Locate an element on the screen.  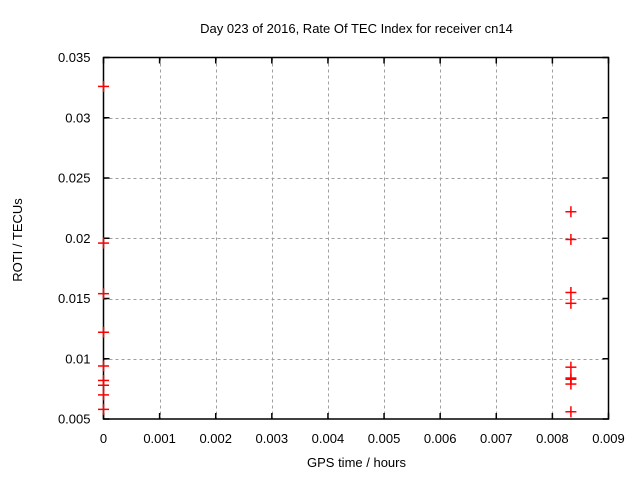
x-tick-label: 0.004 is located at coordinates (328, 438).